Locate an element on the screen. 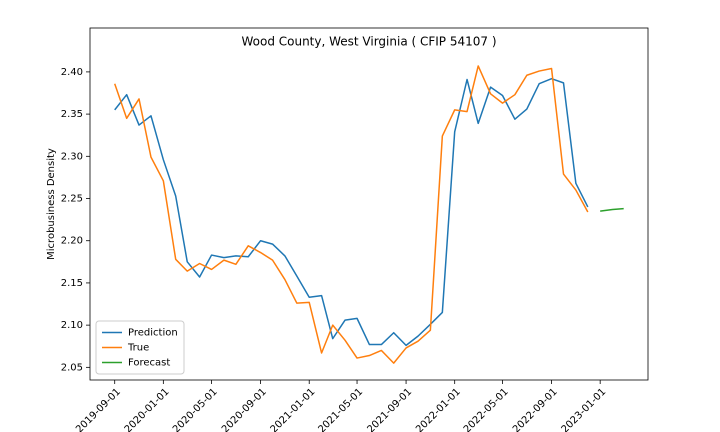 Image resolution: width=720 pixels, height=432 pixels. y-tick-label: 2.25 is located at coordinates (72, 199).